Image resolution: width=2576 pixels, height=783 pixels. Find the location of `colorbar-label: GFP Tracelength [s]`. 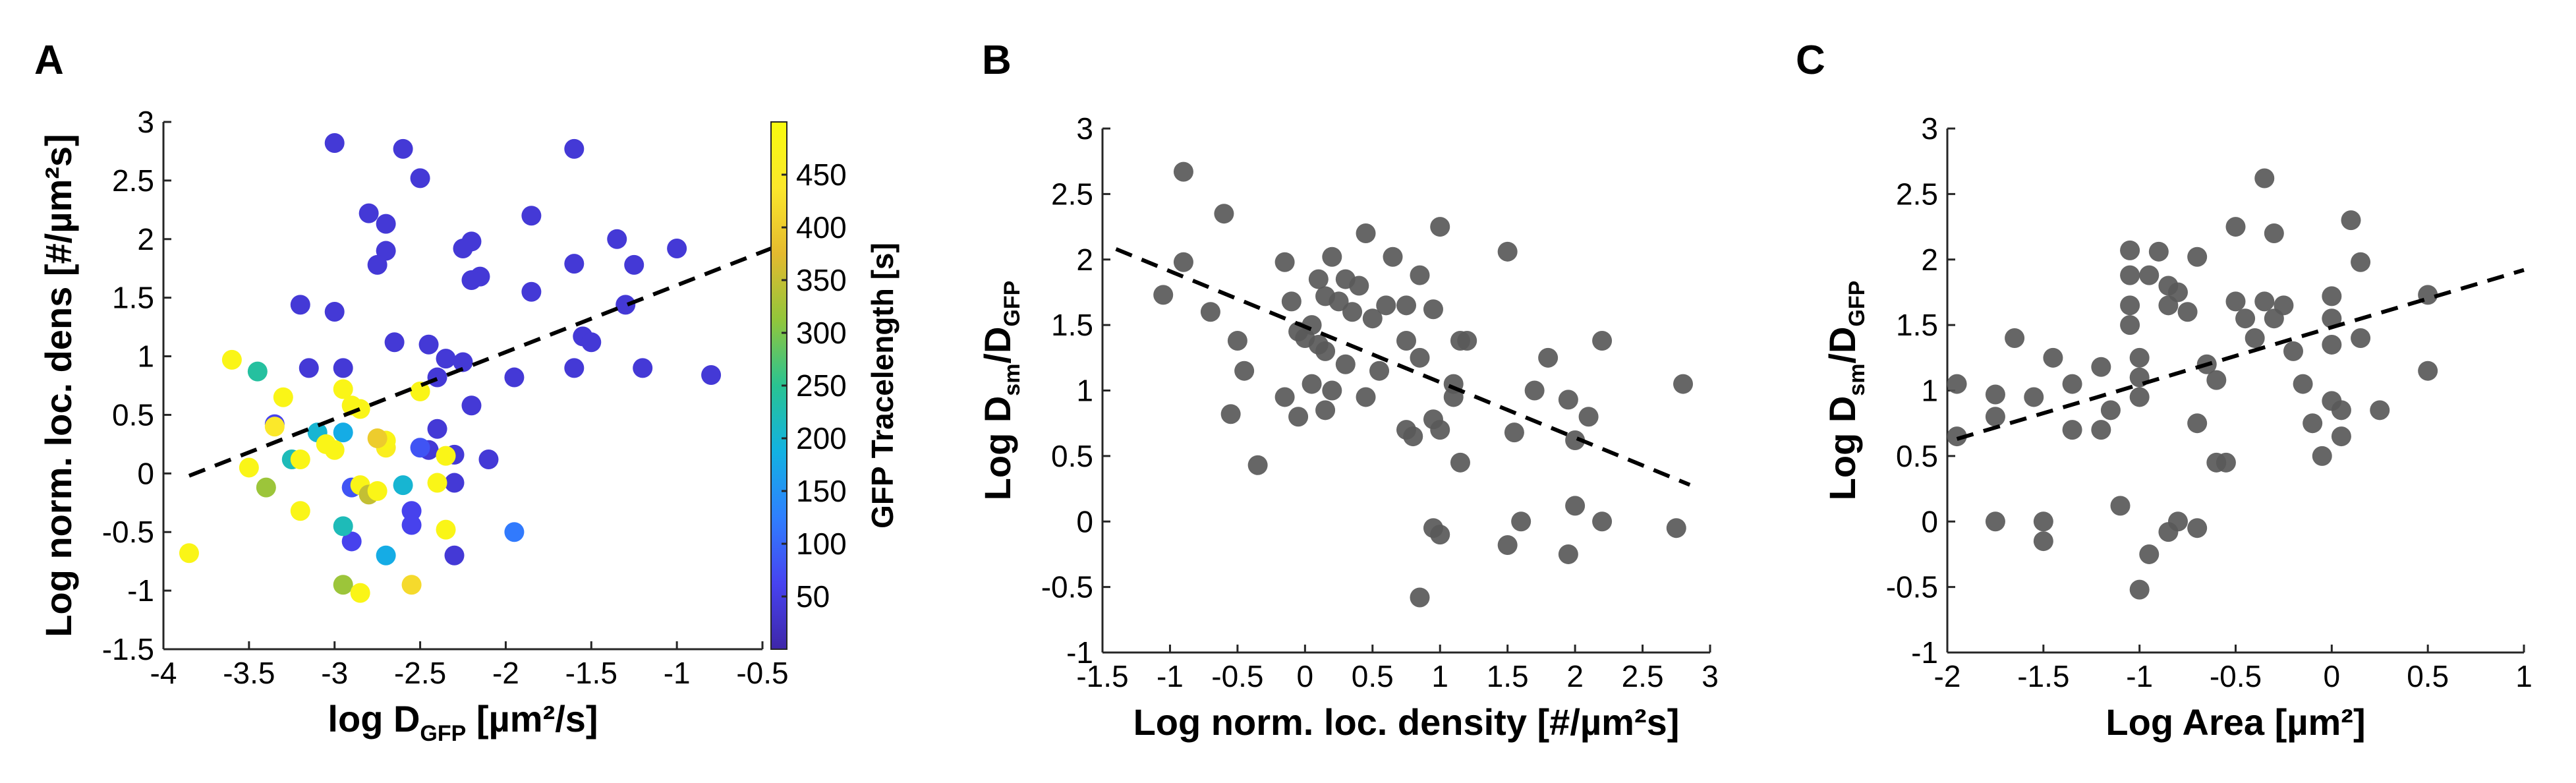

colorbar-label: GFP Tracelength [s] is located at coordinates (882, 386).